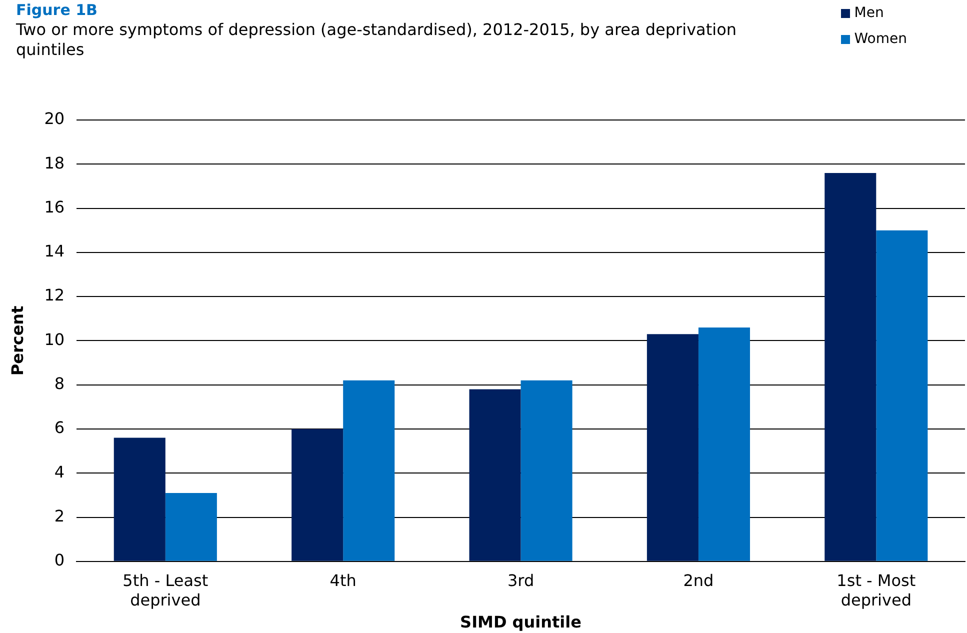 Image resolution: width=967 pixels, height=633 pixels. I want to click on y-tick-label: 12, so click(54, 295).